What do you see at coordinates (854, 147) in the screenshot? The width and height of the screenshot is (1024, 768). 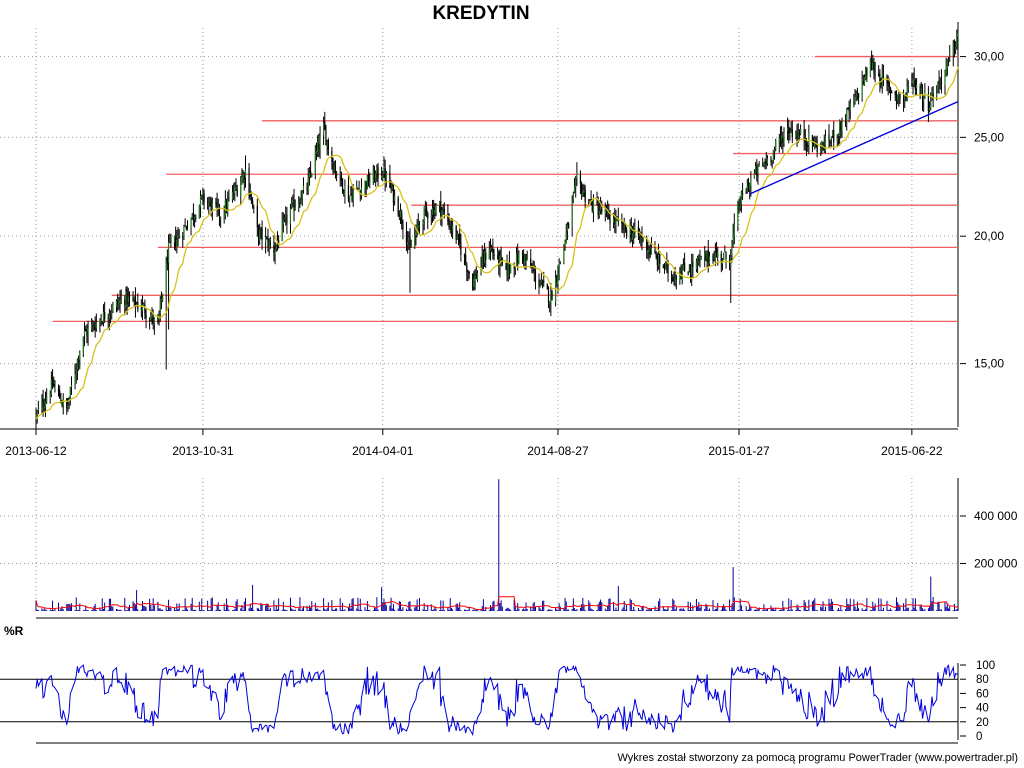 I see `trendline` at bounding box center [854, 147].